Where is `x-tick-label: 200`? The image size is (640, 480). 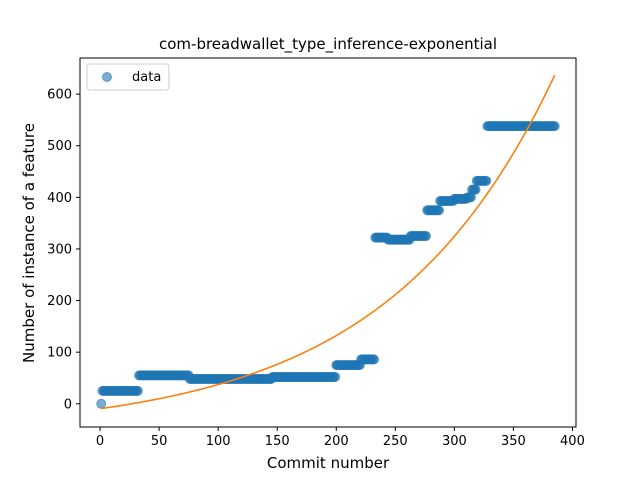 x-tick-label: 200 is located at coordinates (336, 441).